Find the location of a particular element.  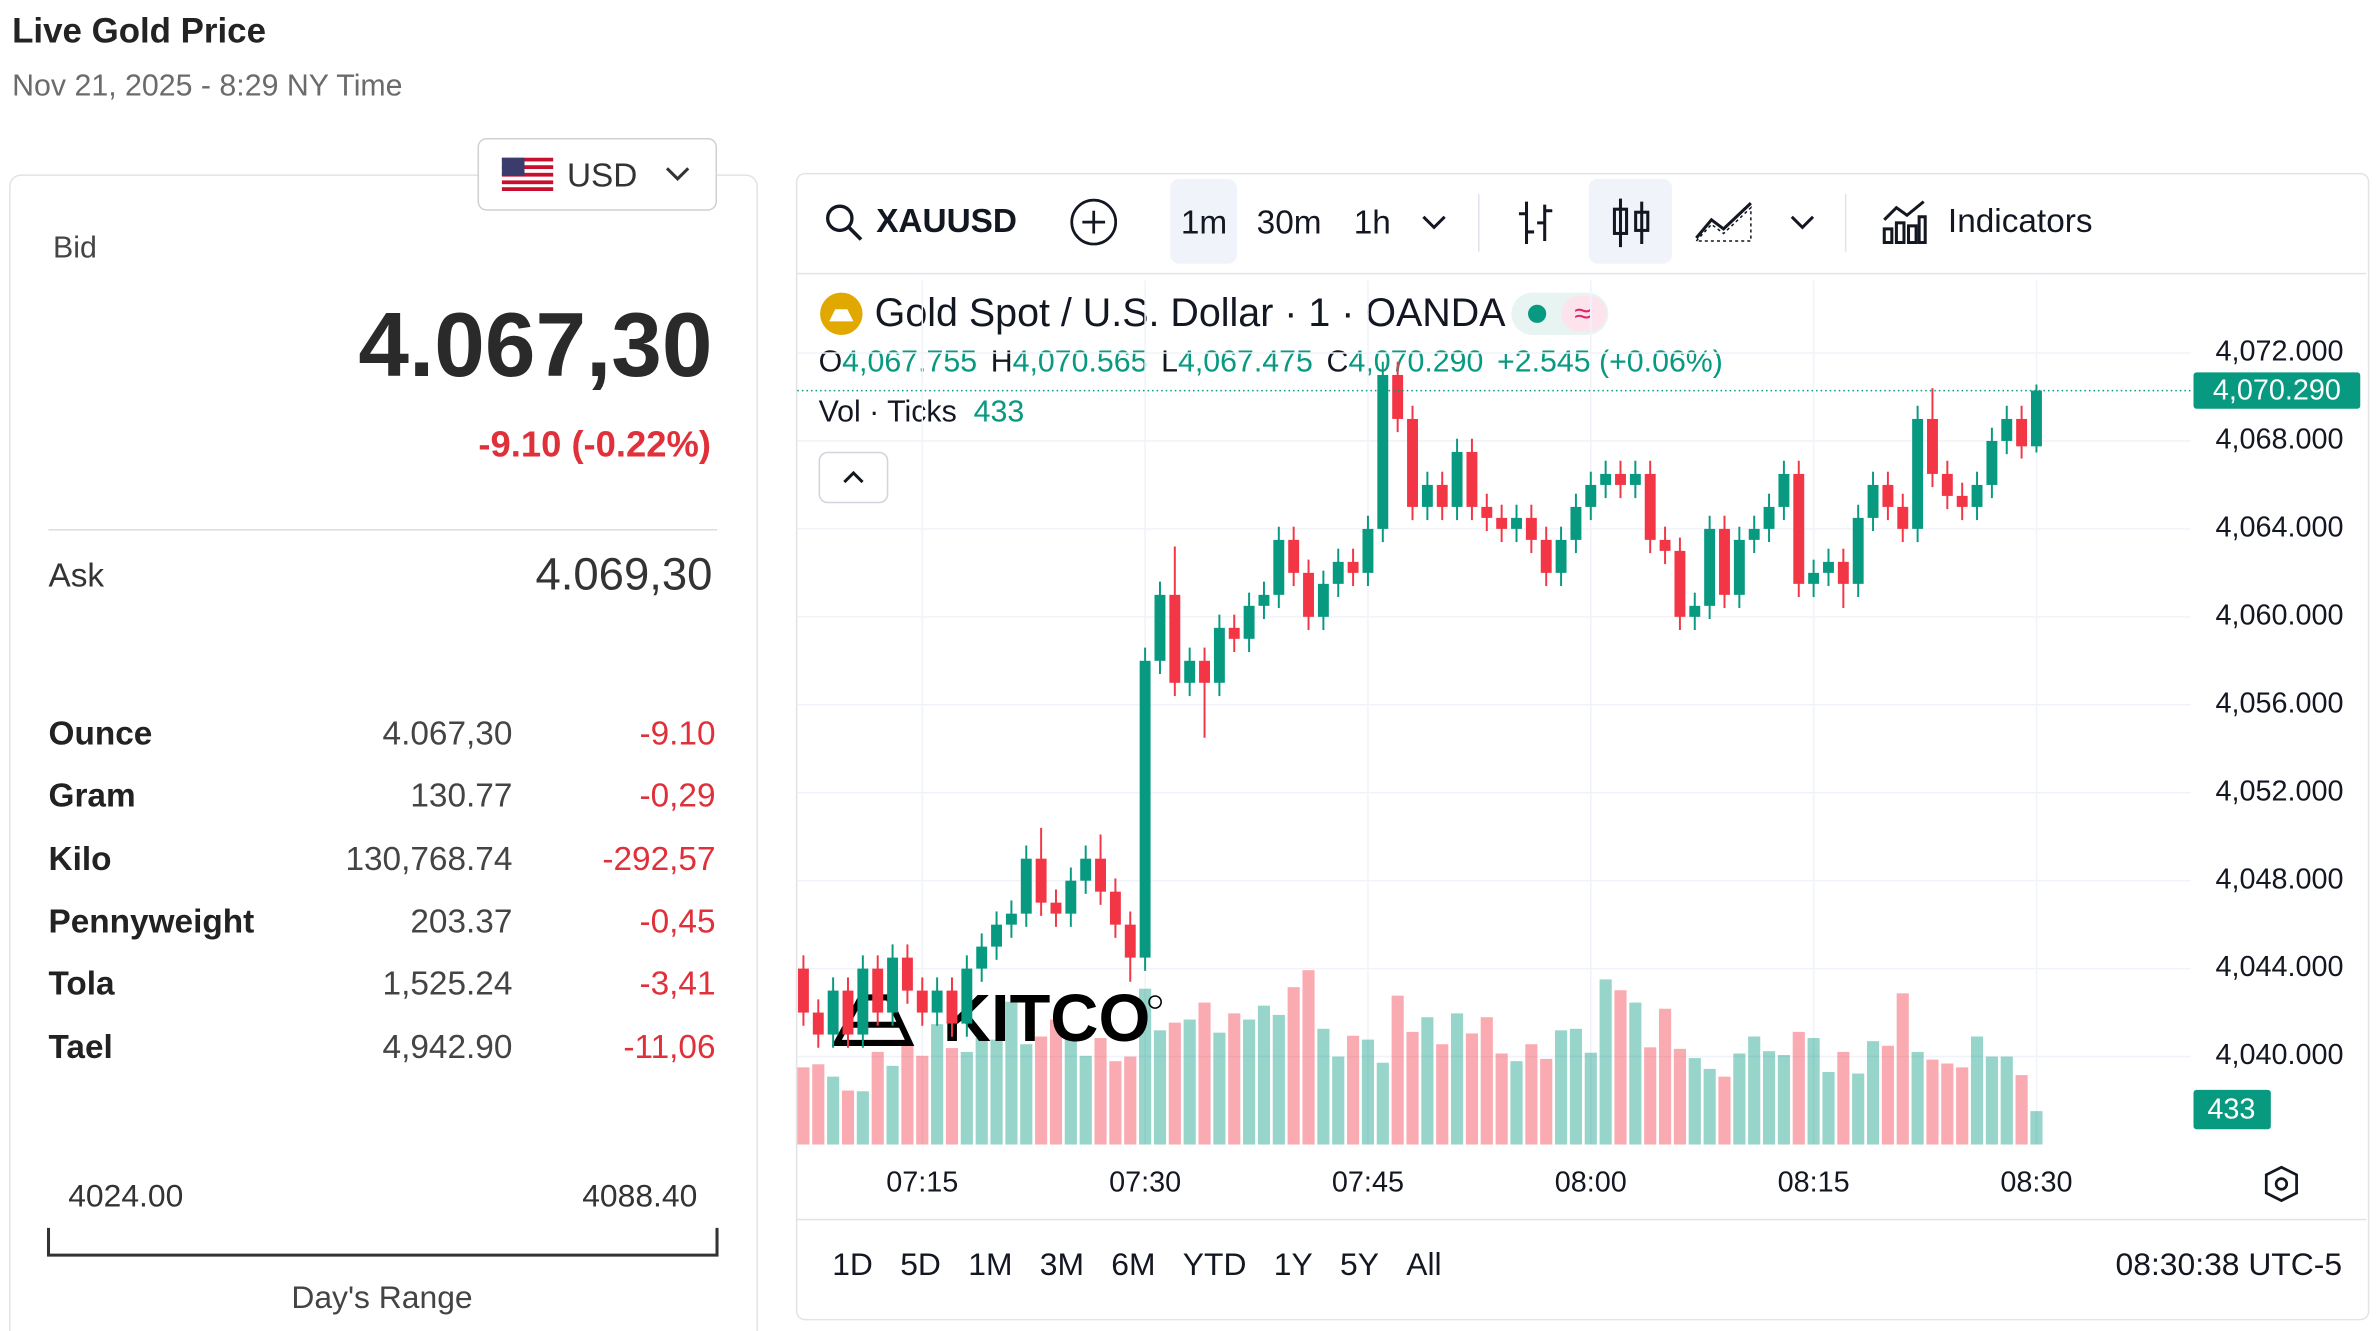

ohlc-value: 4,067.755 is located at coordinates (910, 362).